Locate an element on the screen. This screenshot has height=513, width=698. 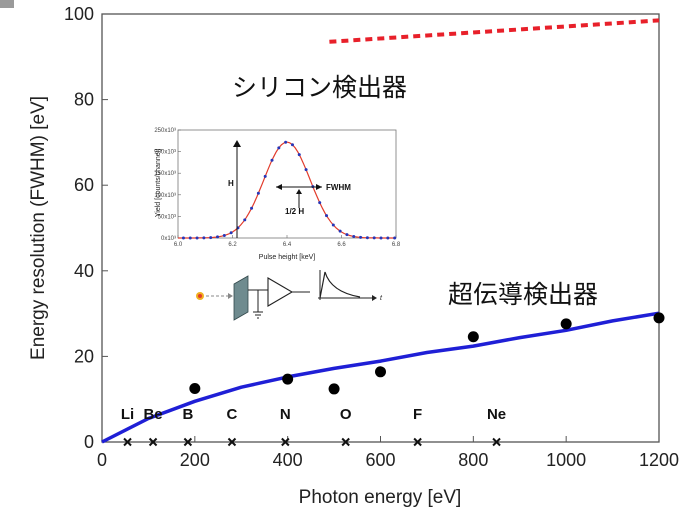
inset-gaussian is located at coordinates (287, 190).